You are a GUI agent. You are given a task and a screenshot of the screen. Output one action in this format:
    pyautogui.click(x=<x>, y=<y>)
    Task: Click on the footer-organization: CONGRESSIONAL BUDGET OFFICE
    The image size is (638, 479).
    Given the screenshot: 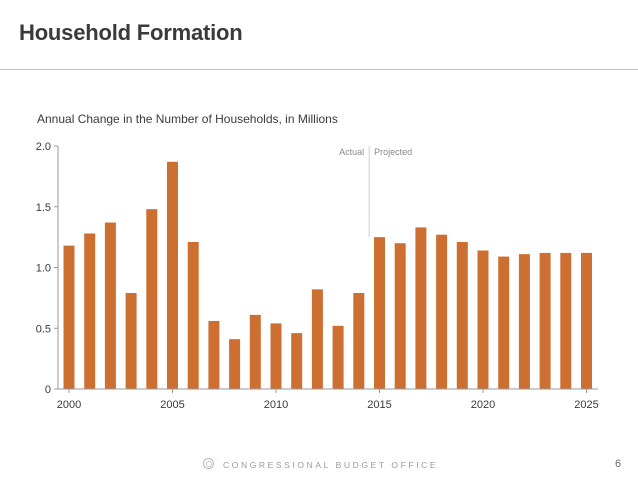 What is the action you would take?
    pyautogui.click(x=331, y=465)
    